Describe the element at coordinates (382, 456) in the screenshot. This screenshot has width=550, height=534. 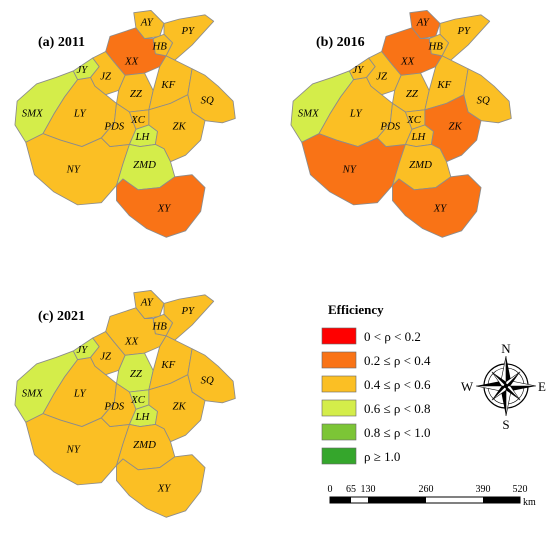
I see `legend-label: ρ ≥ 1.0` at that location.